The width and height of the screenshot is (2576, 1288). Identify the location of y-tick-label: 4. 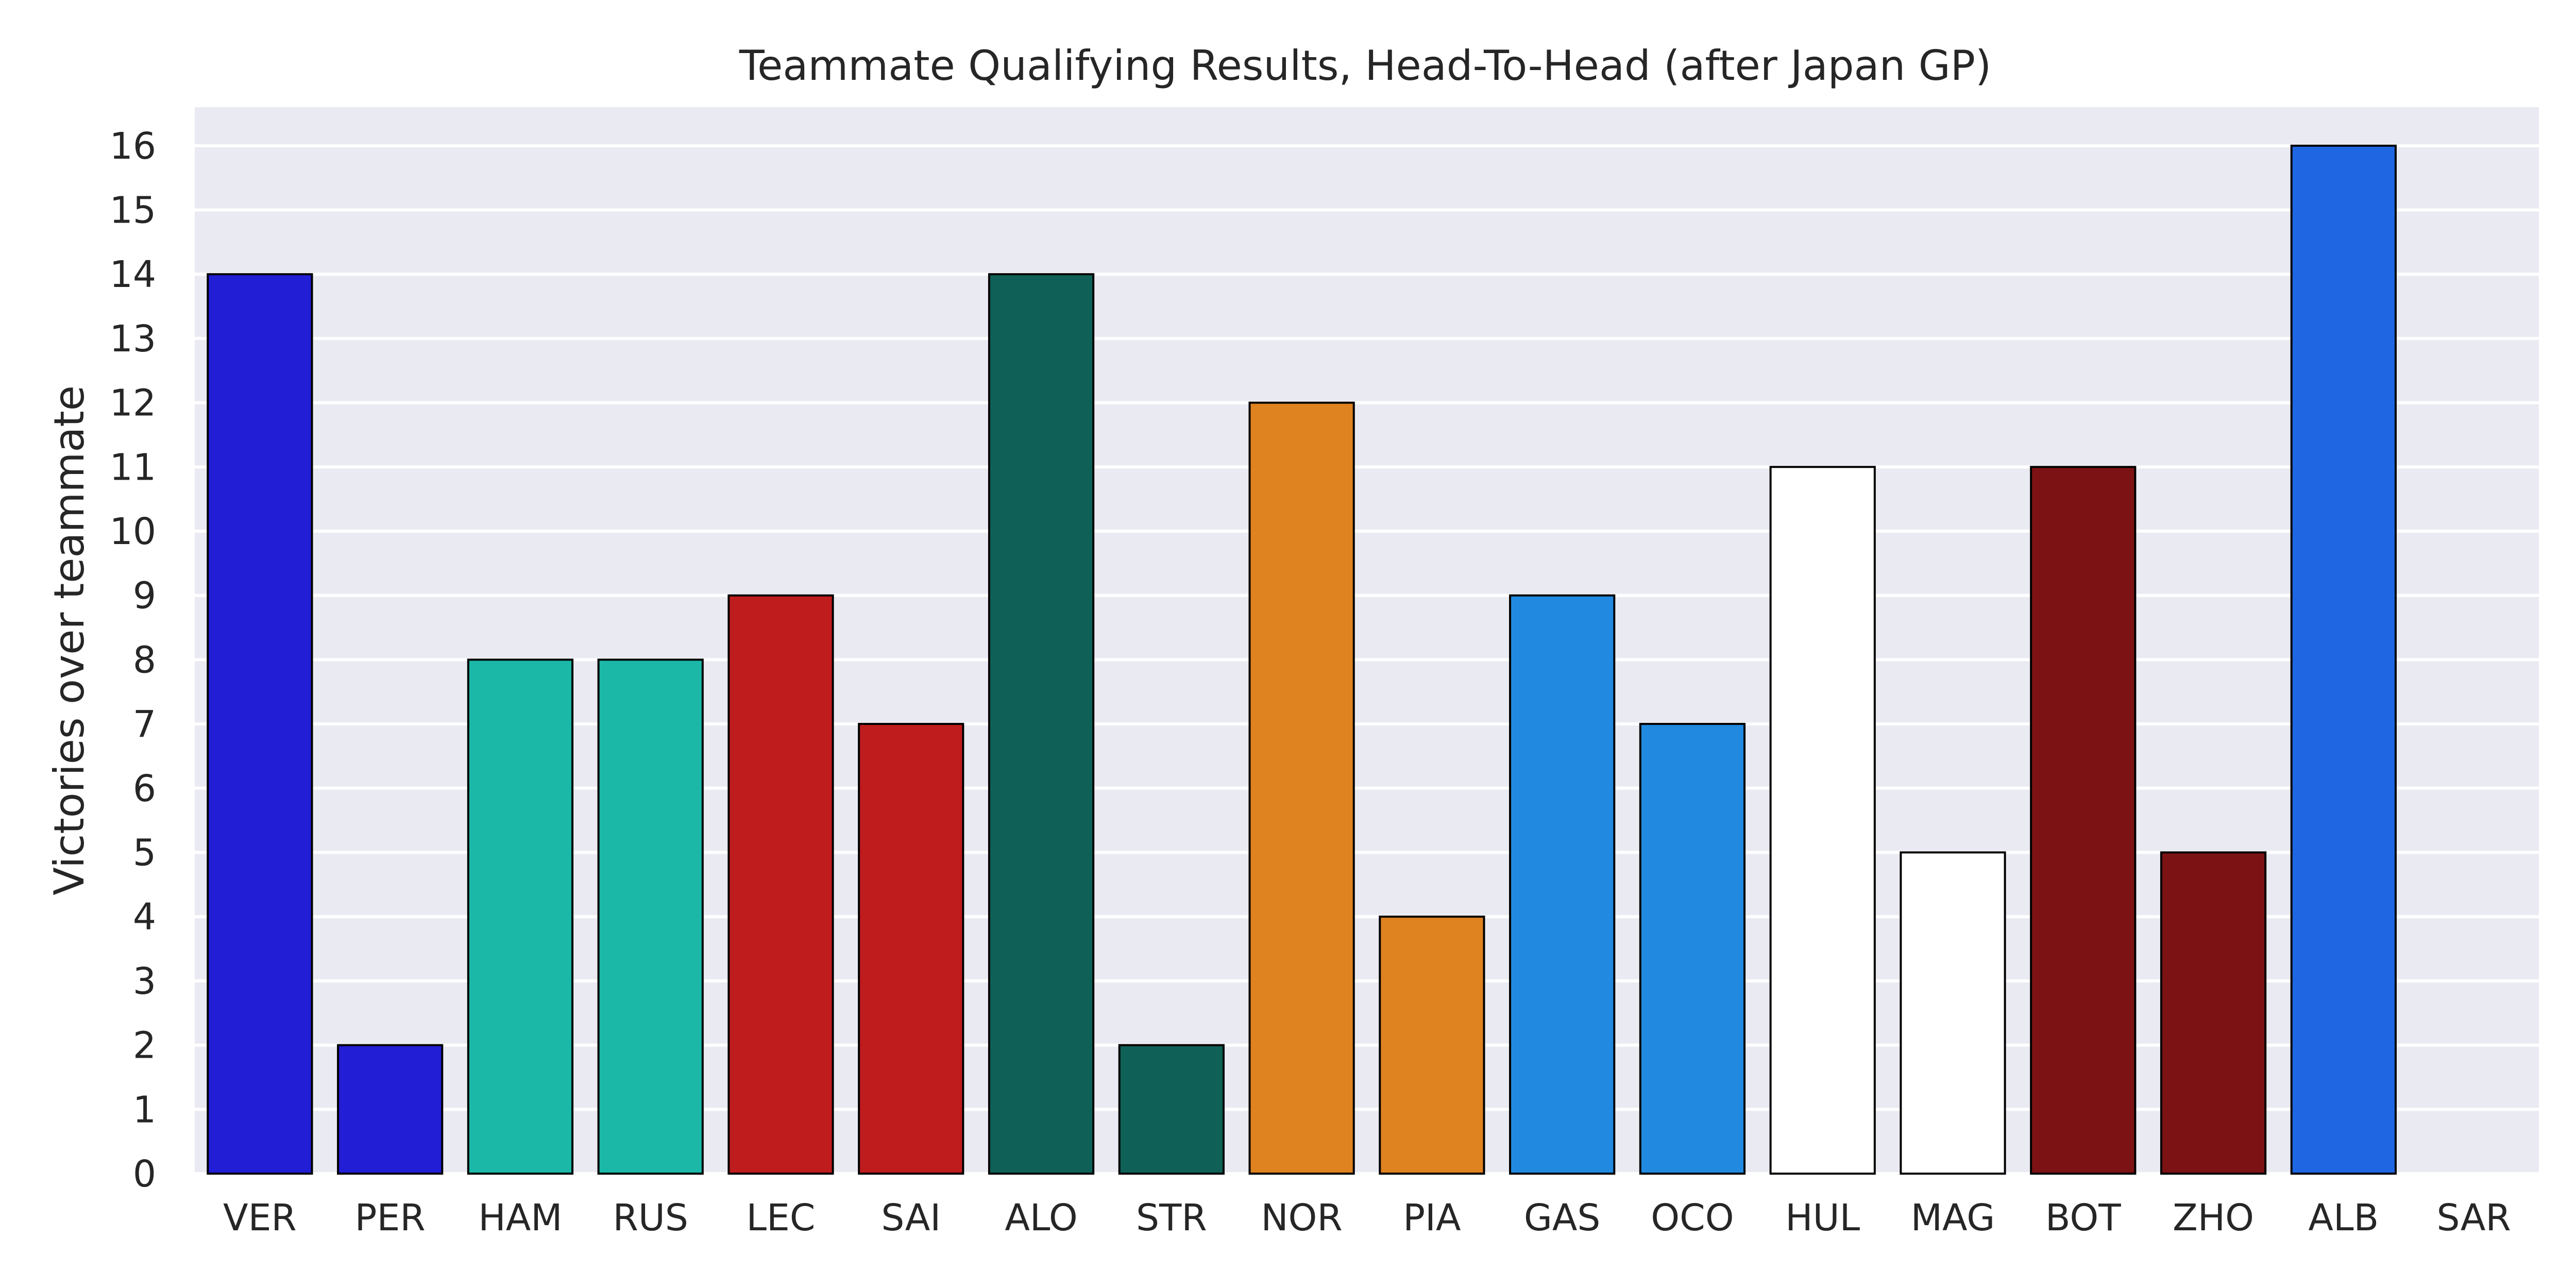
(144, 916).